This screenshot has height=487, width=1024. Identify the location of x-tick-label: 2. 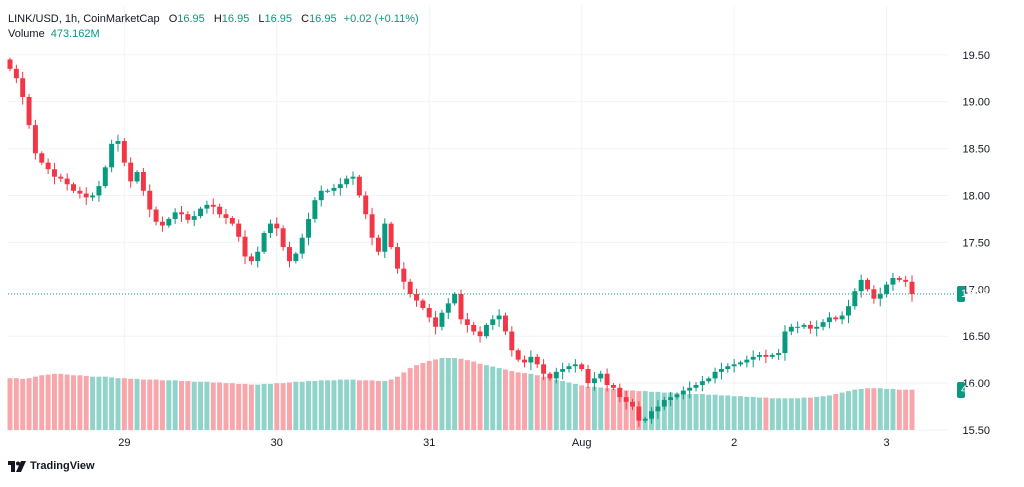
(734, 443).